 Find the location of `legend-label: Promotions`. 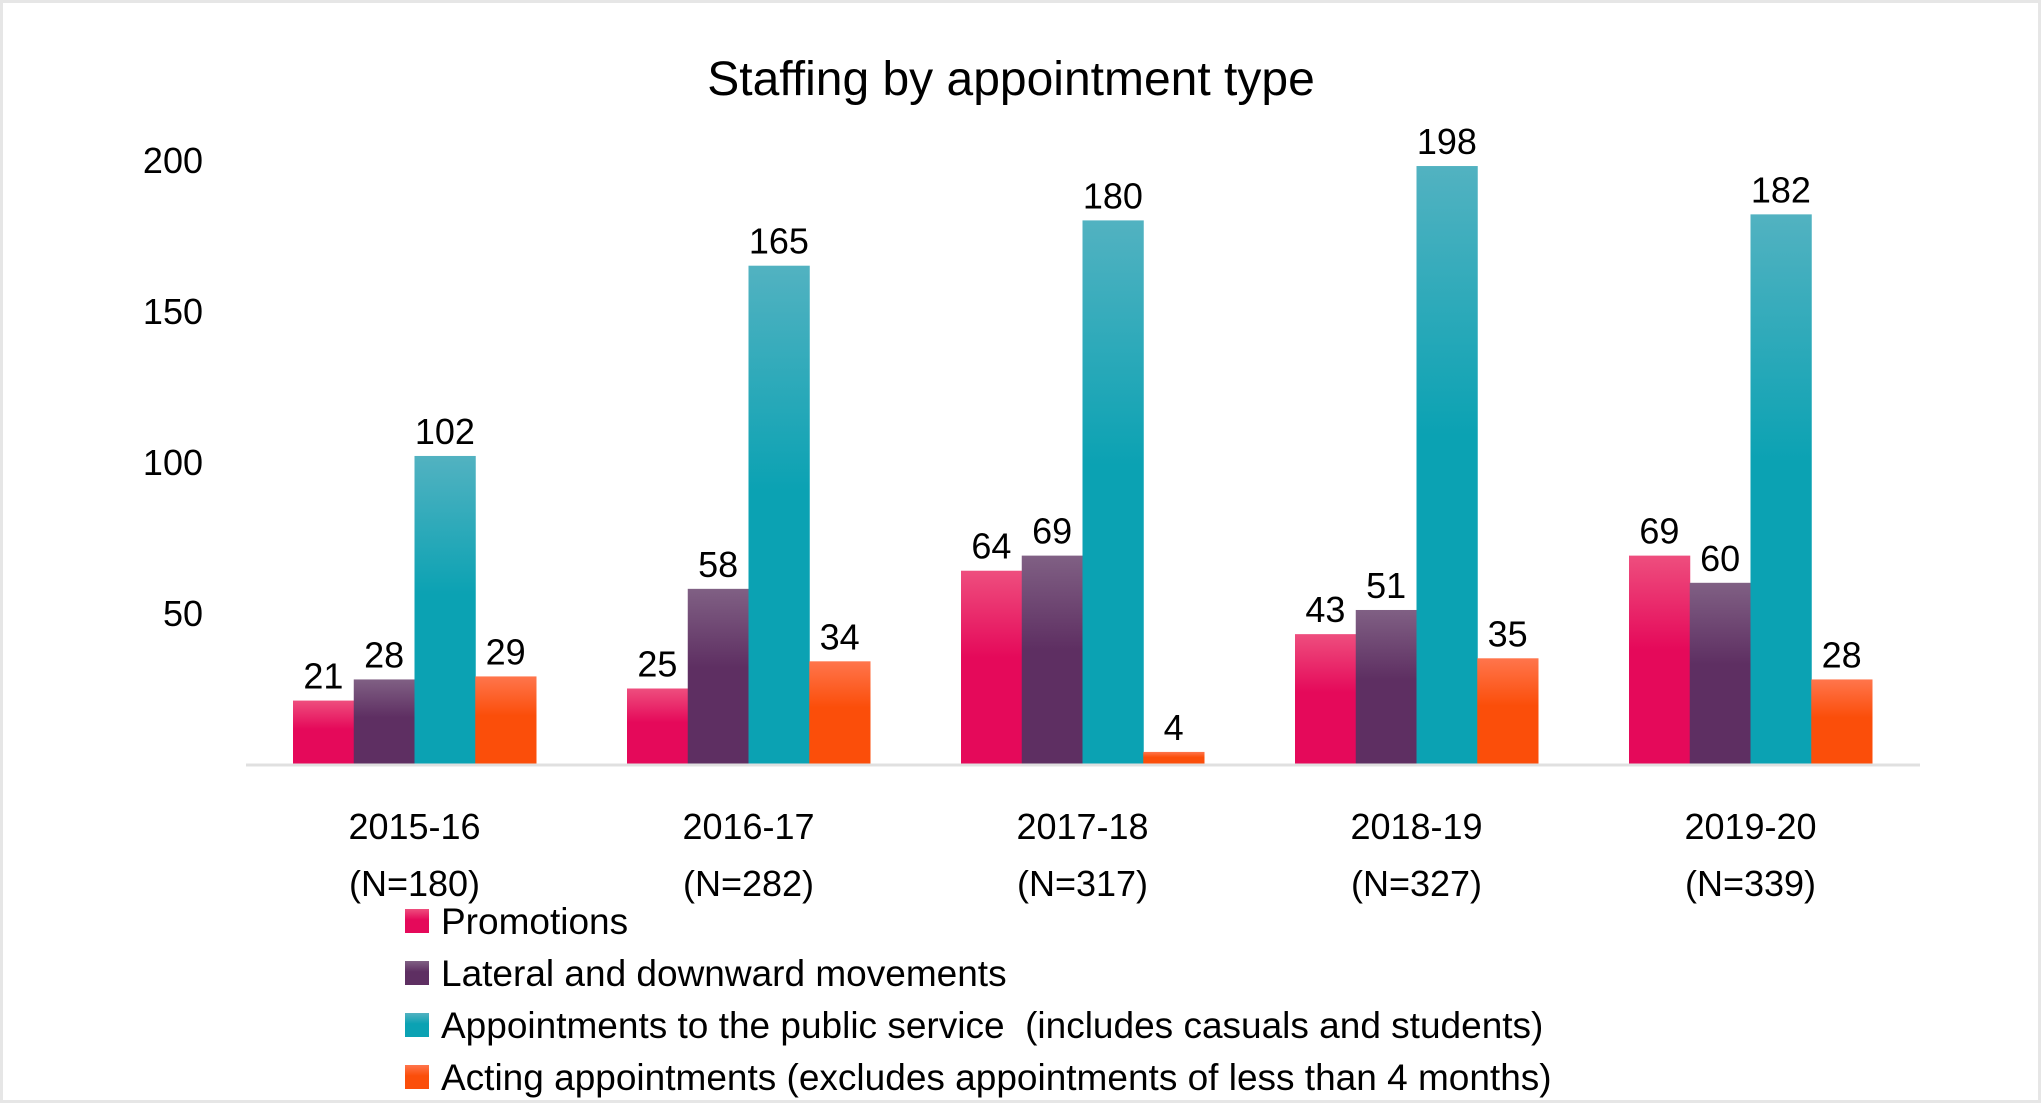

legend-label: Promotions is located at coordinates (534, 921).